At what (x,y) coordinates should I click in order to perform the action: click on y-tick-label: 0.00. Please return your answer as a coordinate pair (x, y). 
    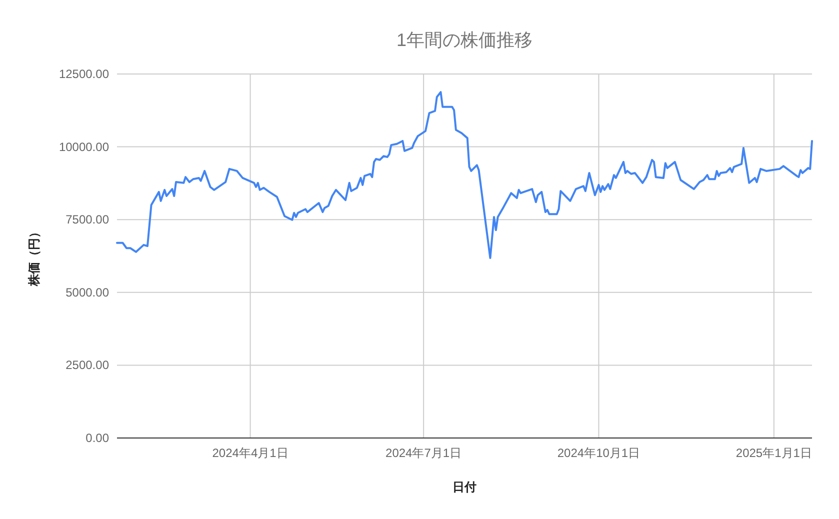
    Looking at the image, I should click on (98, 438).